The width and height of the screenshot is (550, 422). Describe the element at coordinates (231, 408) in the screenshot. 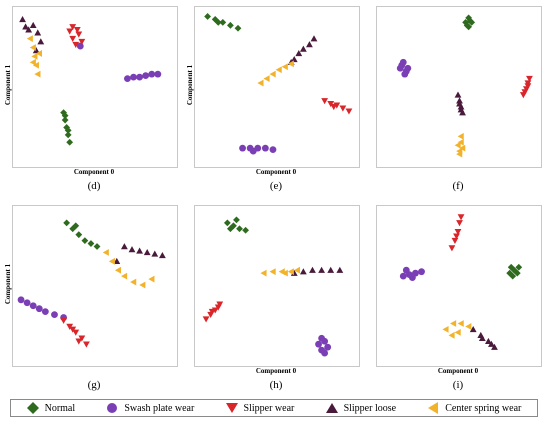

I see `triangle-down-icon` at that location.